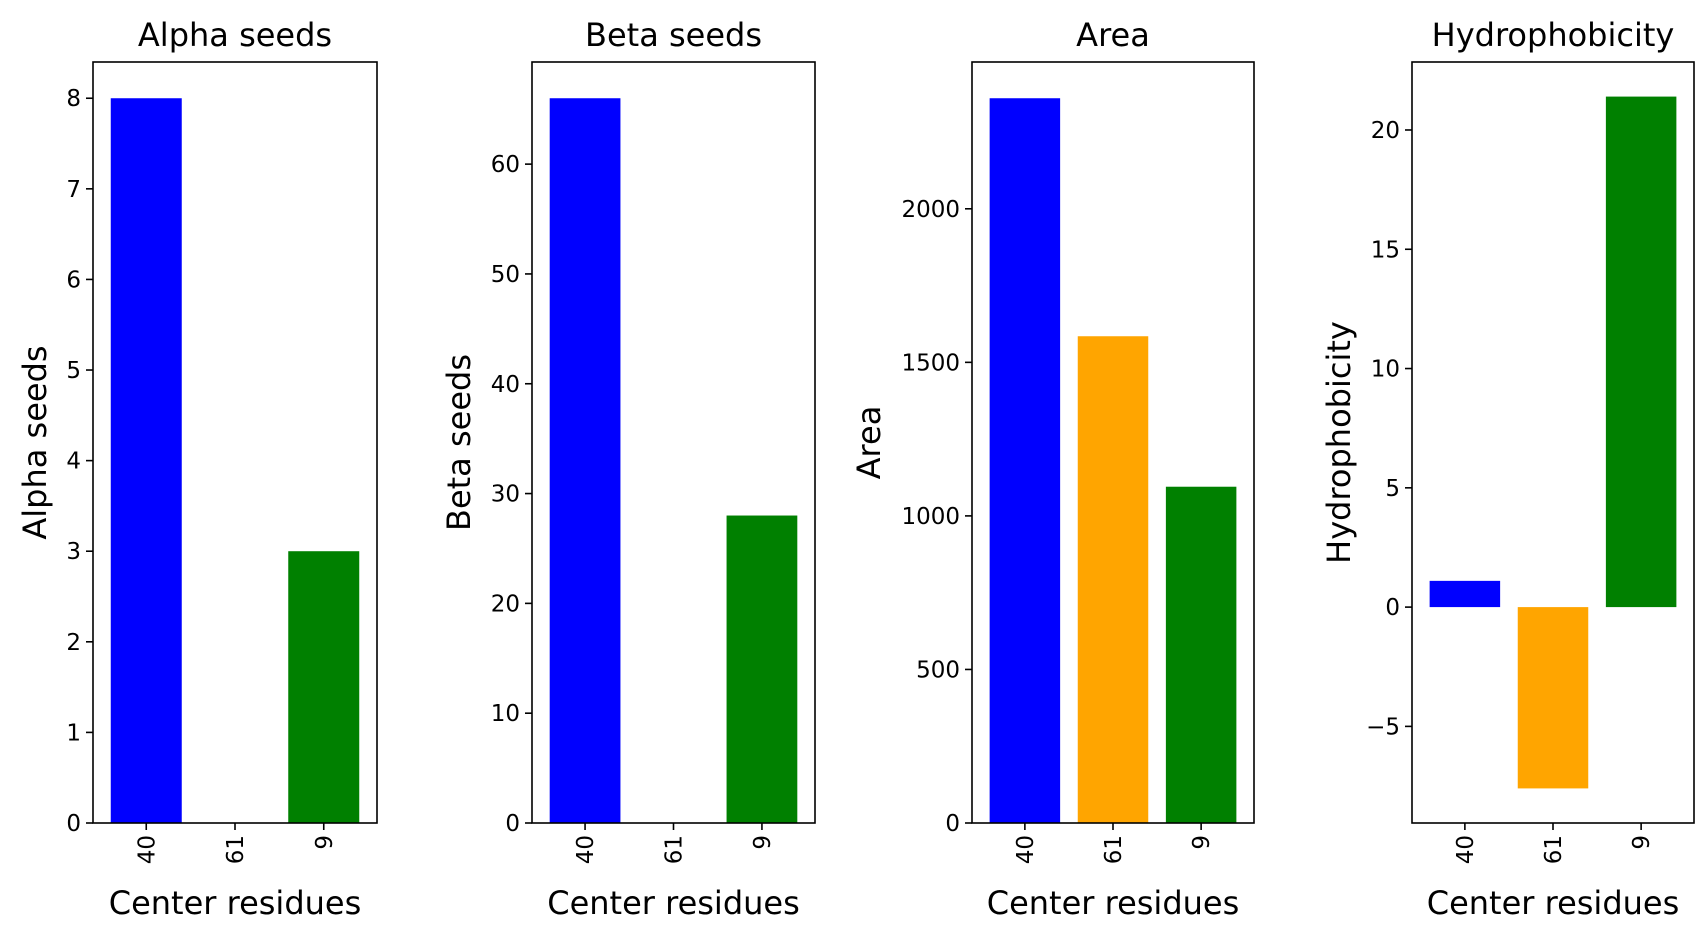 The width and height of the screenshot is (1706, 937). Describe the element at coordinates (1553, 35) in the screenshot. I see `chart-title: Hydrophobicity` at that location.